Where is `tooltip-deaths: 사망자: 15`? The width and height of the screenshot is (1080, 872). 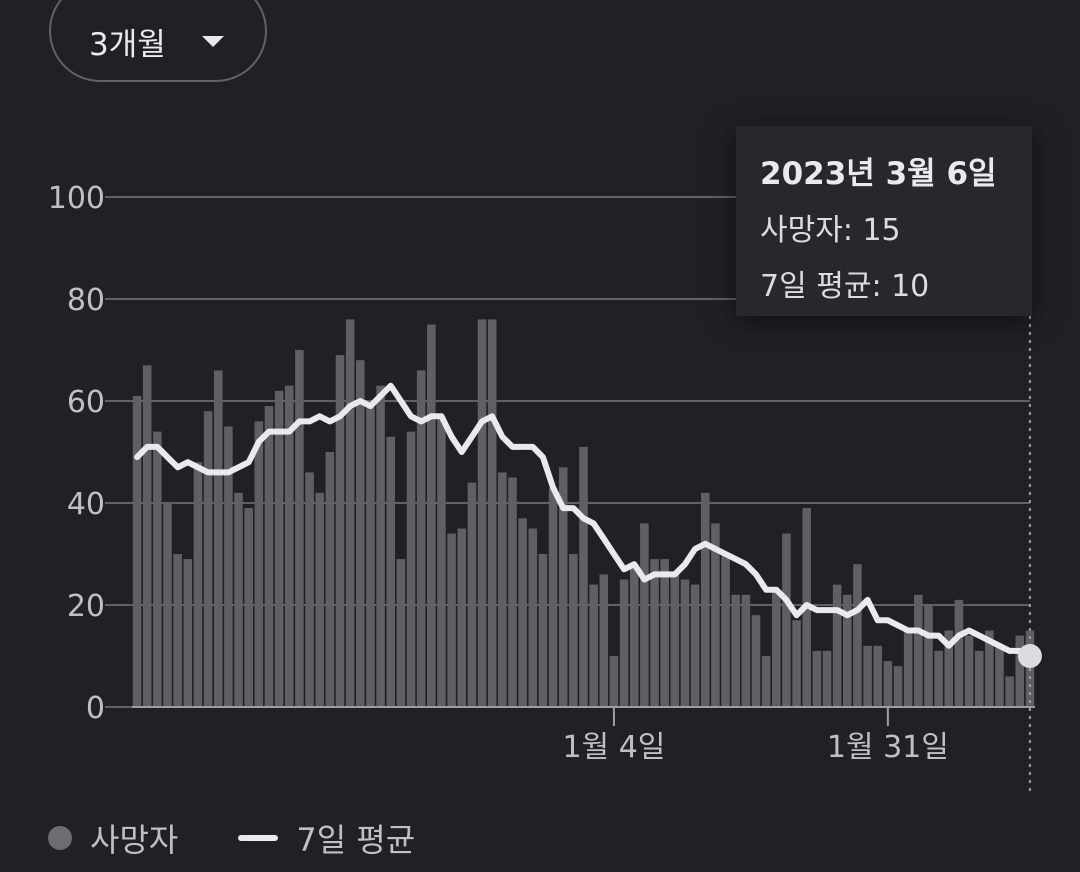 tooltip-deaths: 사망자: 15 is located at coordinates (830, 230).